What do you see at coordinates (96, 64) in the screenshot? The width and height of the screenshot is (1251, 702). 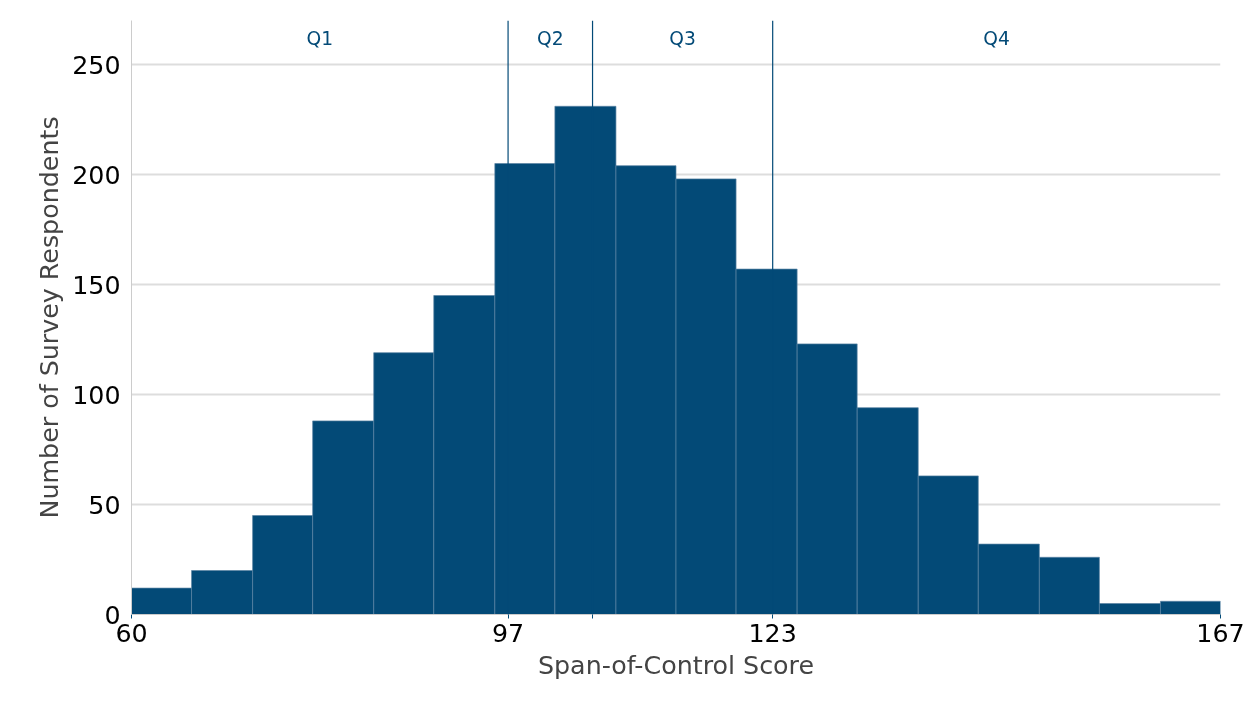 I see `y-tick-label: 250` at bounding box center [96, 64].